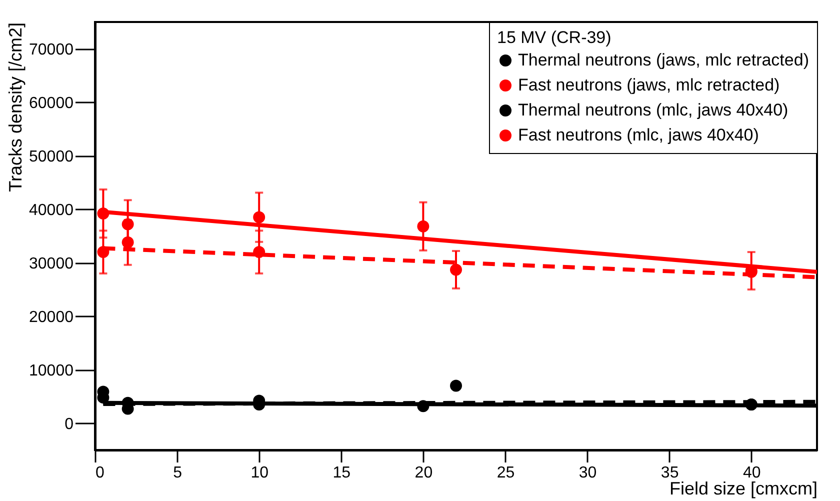  Describe the element at coordinates (51, 210) in the screenshot. I see `y-tick-label: 40000` at that location.